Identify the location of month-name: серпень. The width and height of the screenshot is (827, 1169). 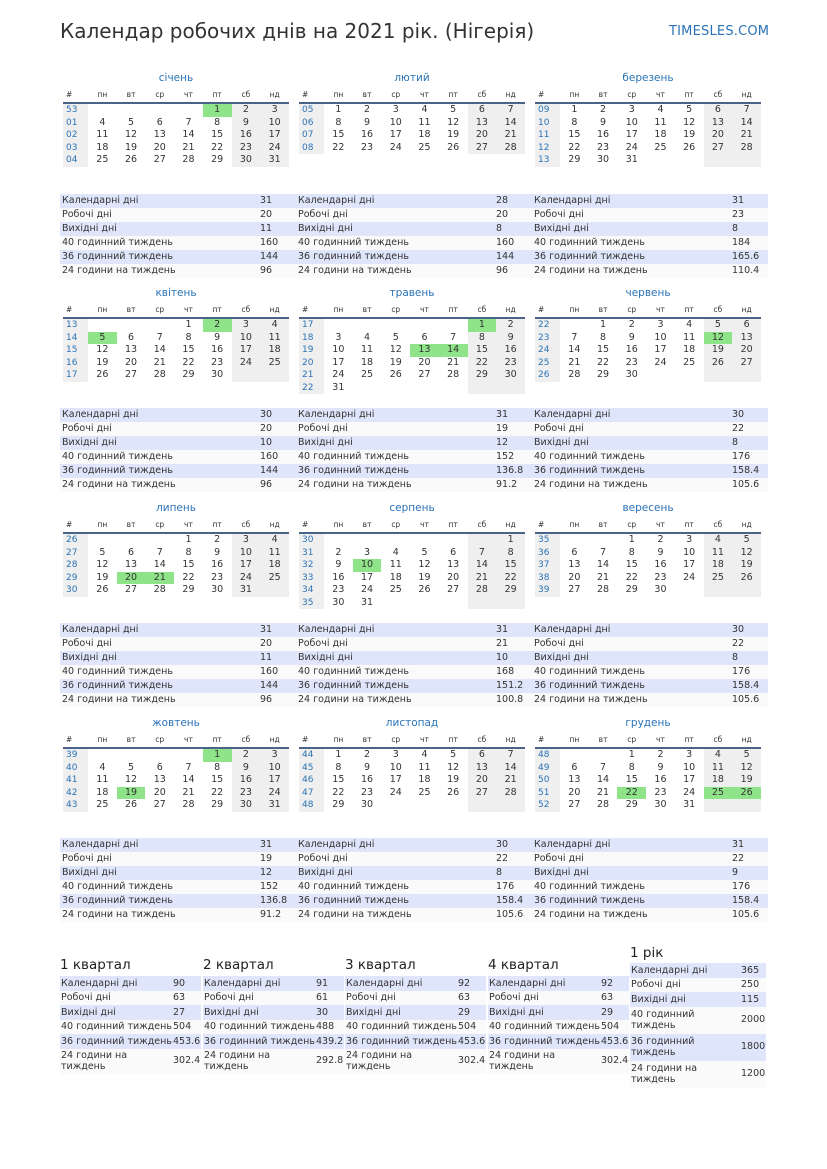
(412, 508).